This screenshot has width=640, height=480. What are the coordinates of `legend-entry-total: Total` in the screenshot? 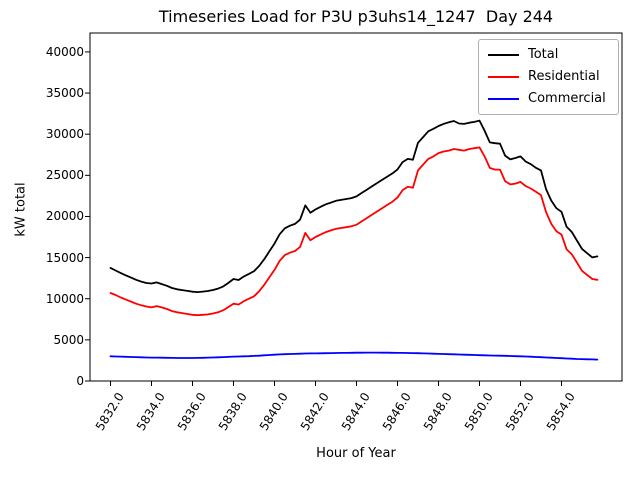 It's located at (548, 55).